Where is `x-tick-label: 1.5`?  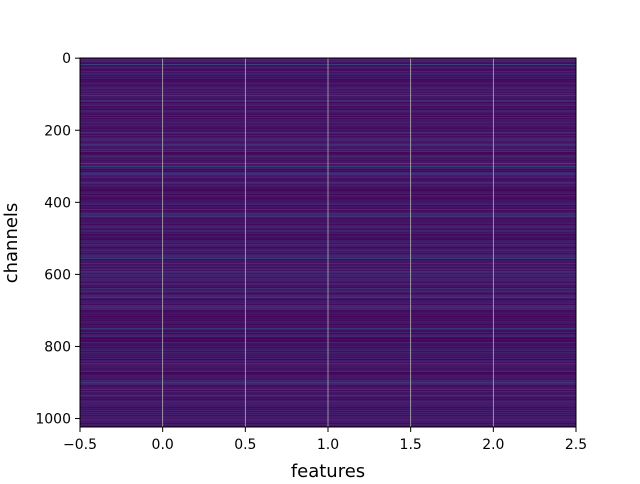 x-tick-label: 1.5 is located at coordinates (411, 445).